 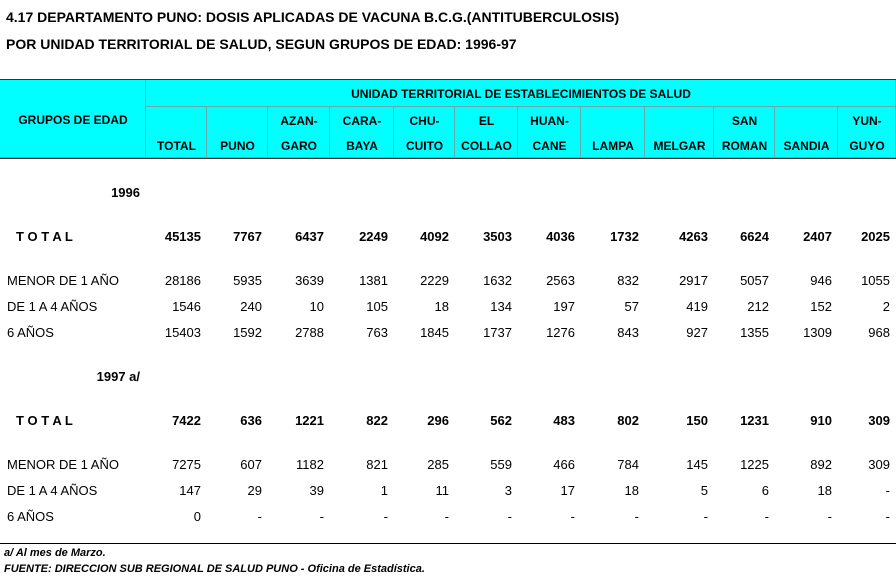 I want to click on cell: 7275, so click(x=186, y=464).